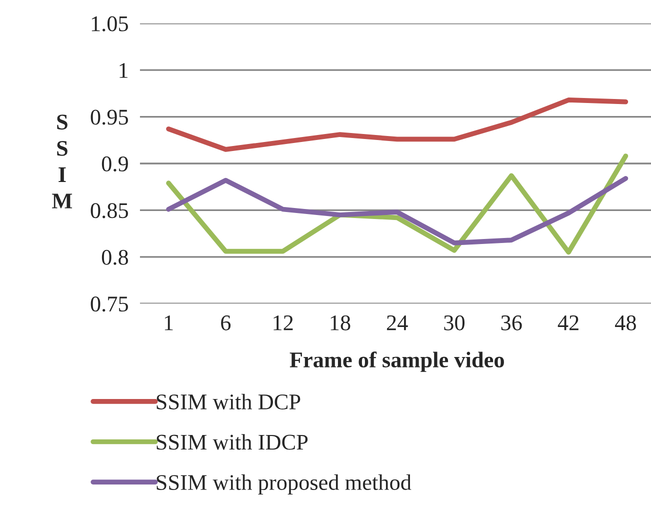  What do you see at coordinates (568, 322) in the screenshot?
I see `x-tick-label: 42` at bounding box center [568, 322].